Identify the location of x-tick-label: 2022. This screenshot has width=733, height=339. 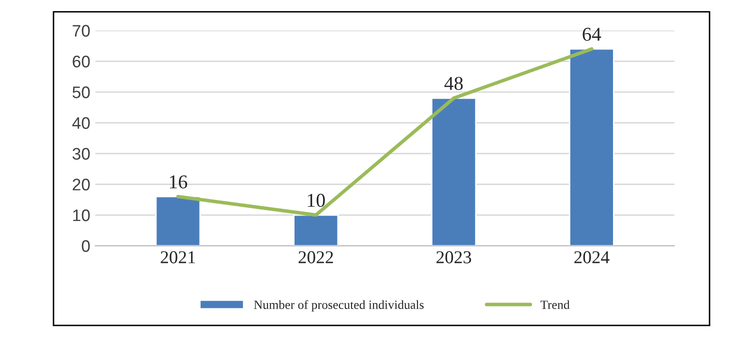
(315, 257).